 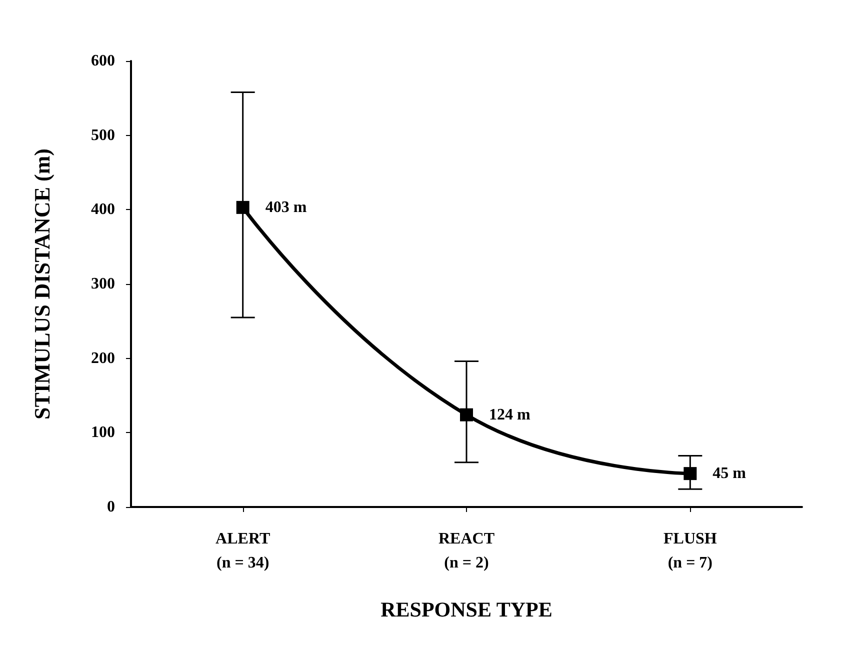 What do you see at coordinates (103, 209) in the screenshot?
I see `y-tick-label: 400` at bounding box center [103, 209].